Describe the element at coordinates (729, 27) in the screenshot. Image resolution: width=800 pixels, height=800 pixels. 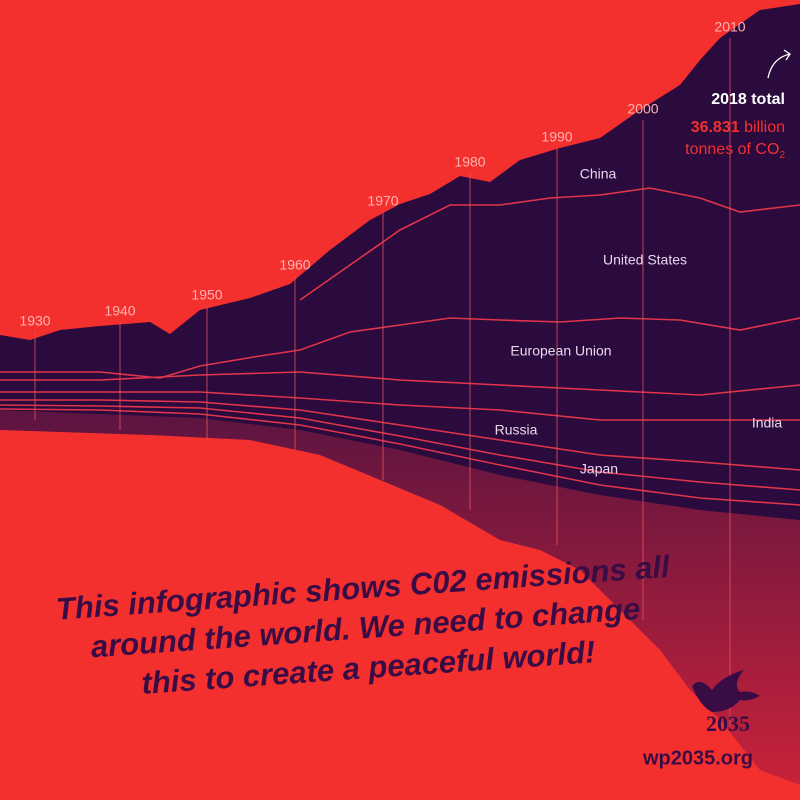
I see `year-label: 2010` at that location.